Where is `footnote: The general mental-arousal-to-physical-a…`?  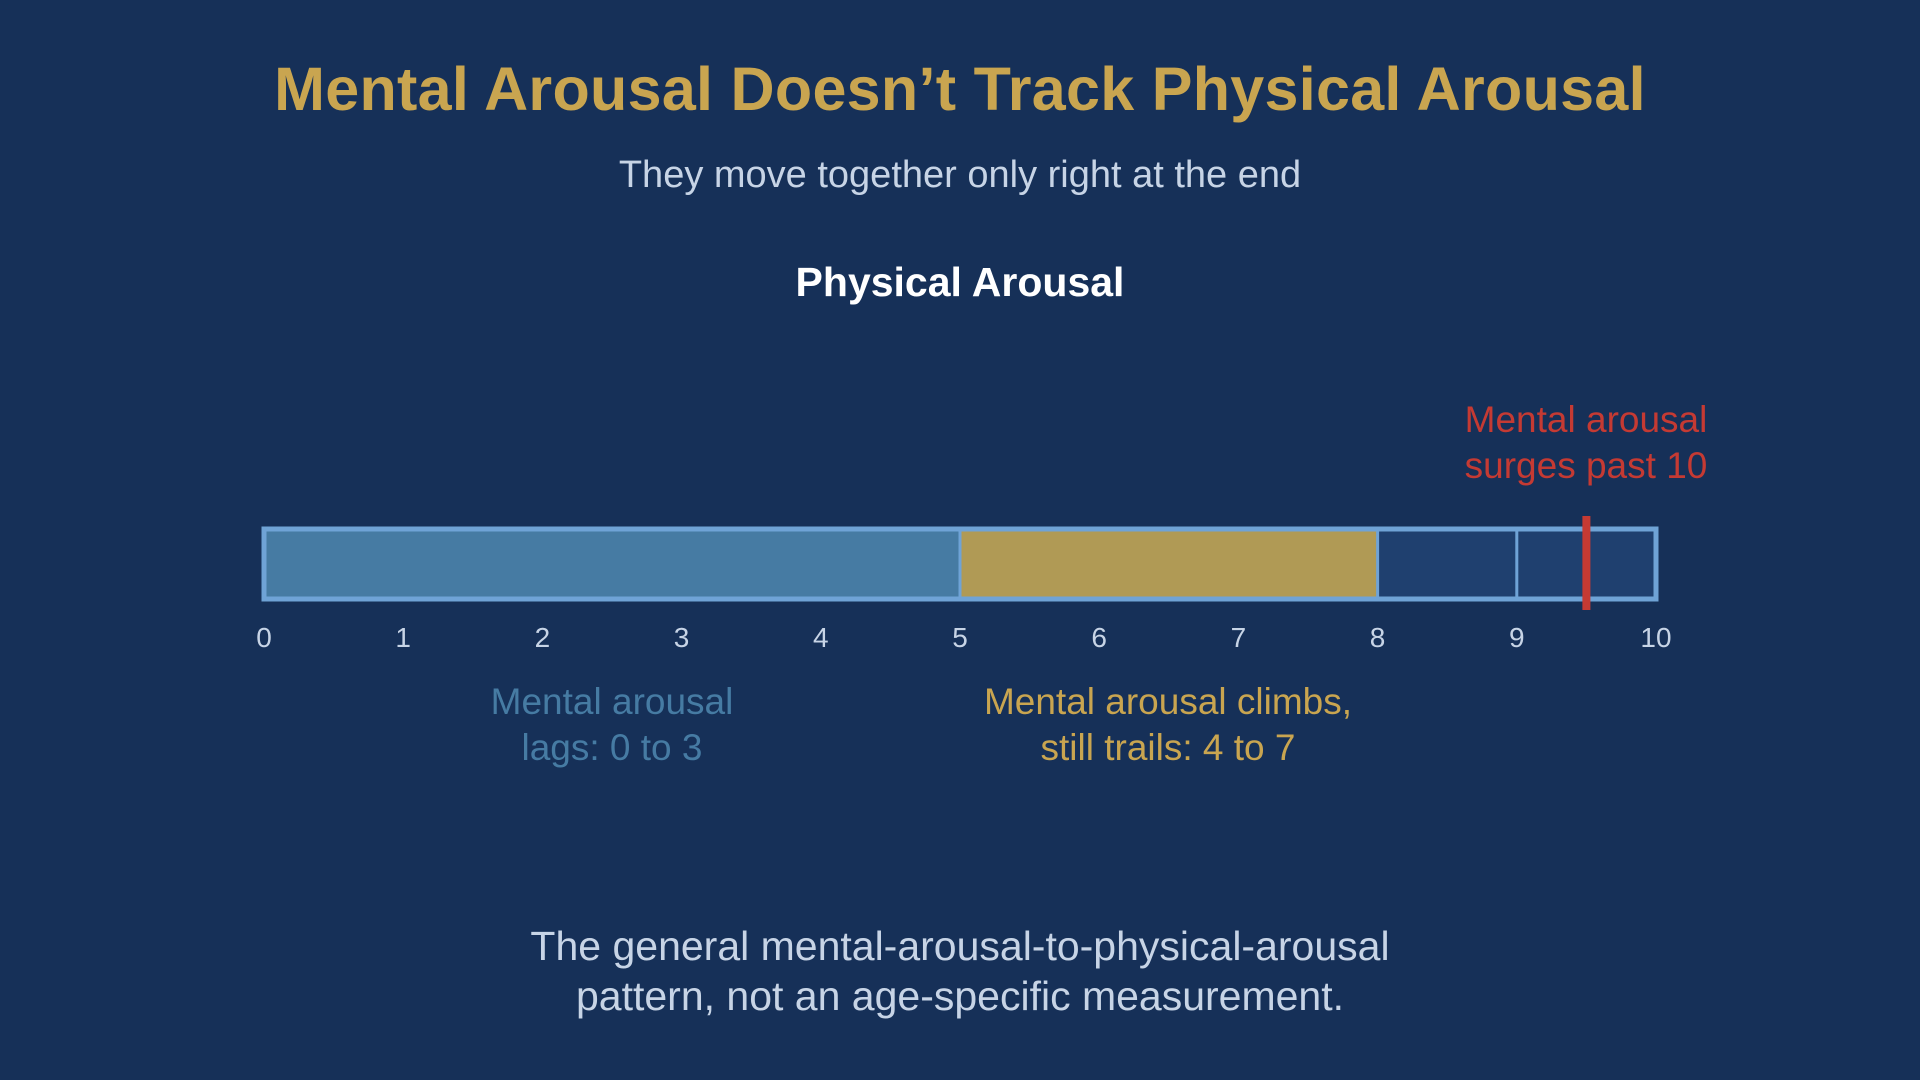 footnote: The general mental-arousal-to-physical-a… is located at coordinates (960, 971).